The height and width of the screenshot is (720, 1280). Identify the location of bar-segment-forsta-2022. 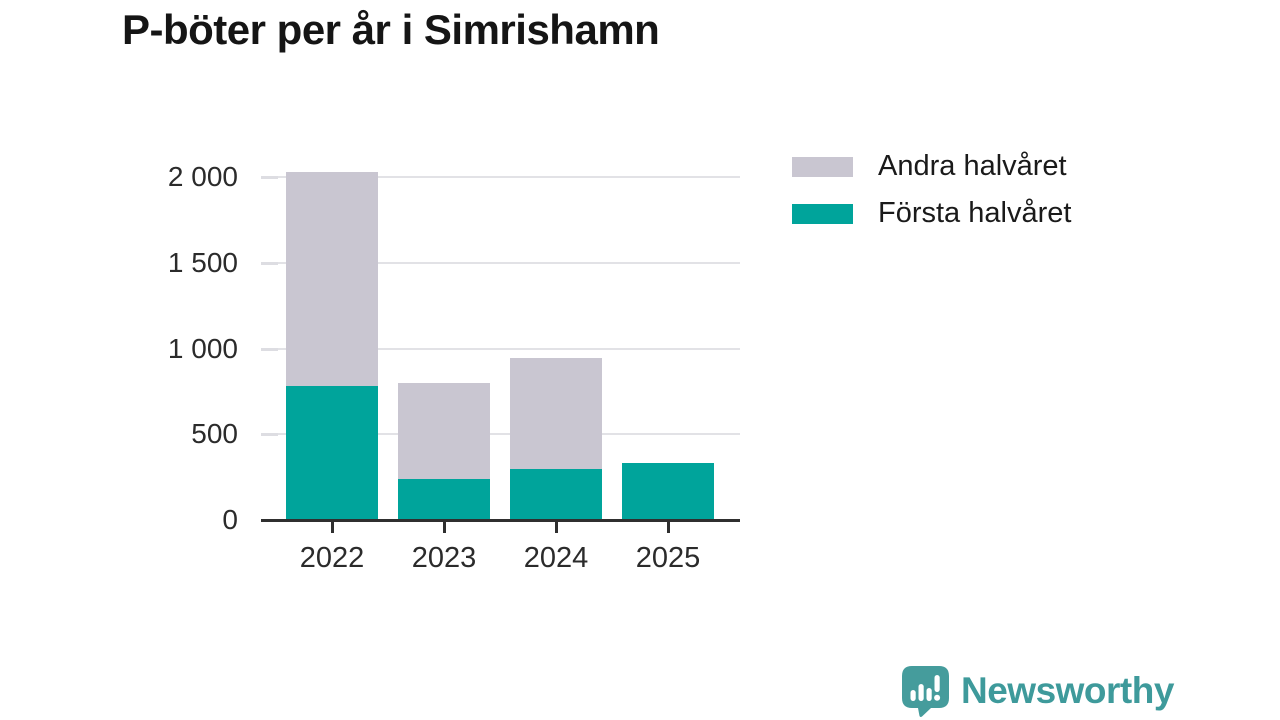
(332, 453).